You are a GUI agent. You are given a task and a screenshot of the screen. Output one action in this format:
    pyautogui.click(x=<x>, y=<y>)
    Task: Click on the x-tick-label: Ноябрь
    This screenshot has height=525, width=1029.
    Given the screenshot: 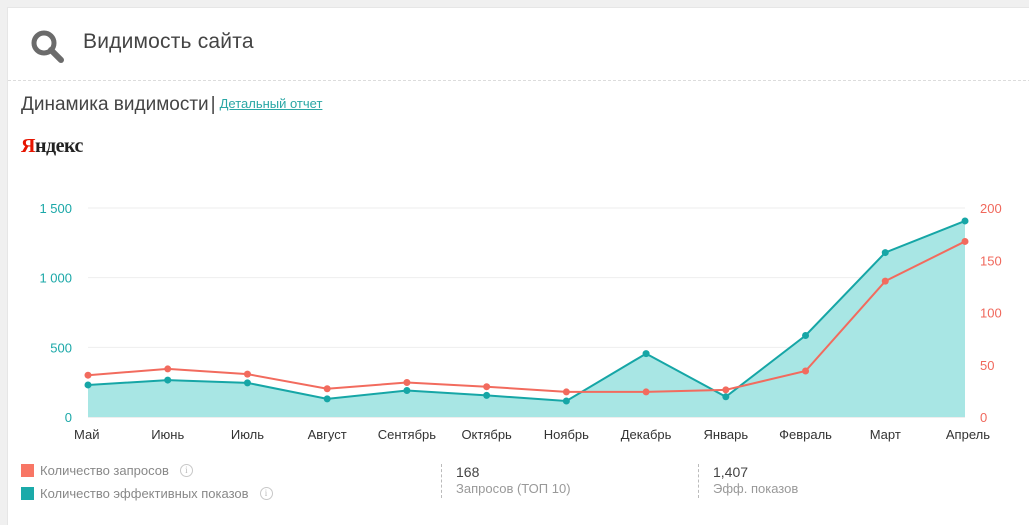 What is the action you would take?
    pyautogui.click(x=566, y=434)
    